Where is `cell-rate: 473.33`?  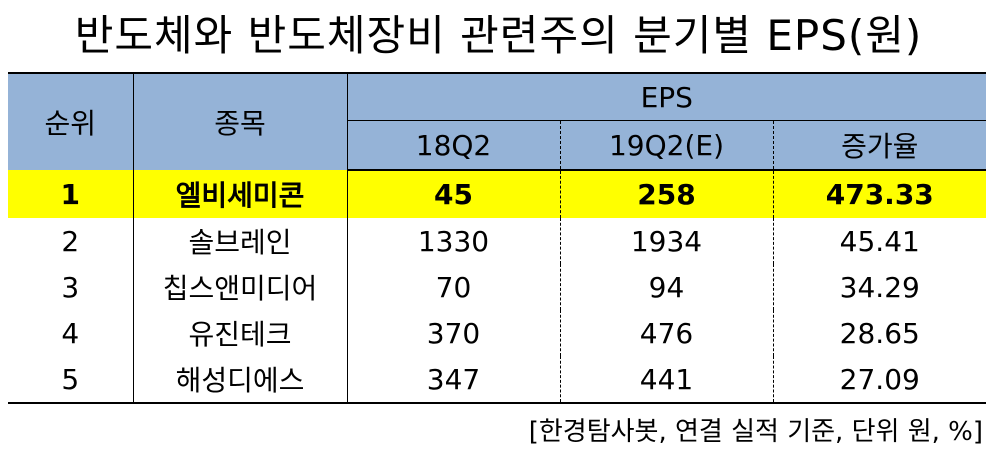 cell-rate: 473.33 is located at coordinates (880, 194).